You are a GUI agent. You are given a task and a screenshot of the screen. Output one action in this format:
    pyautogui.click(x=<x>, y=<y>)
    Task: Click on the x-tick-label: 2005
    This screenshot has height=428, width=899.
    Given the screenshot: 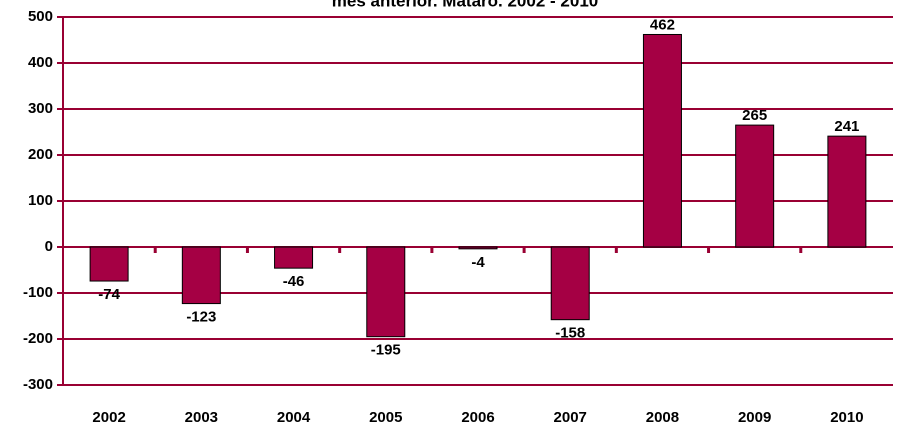 What is the action you would take?
    pyautogui.click(x=385, y=417)
    